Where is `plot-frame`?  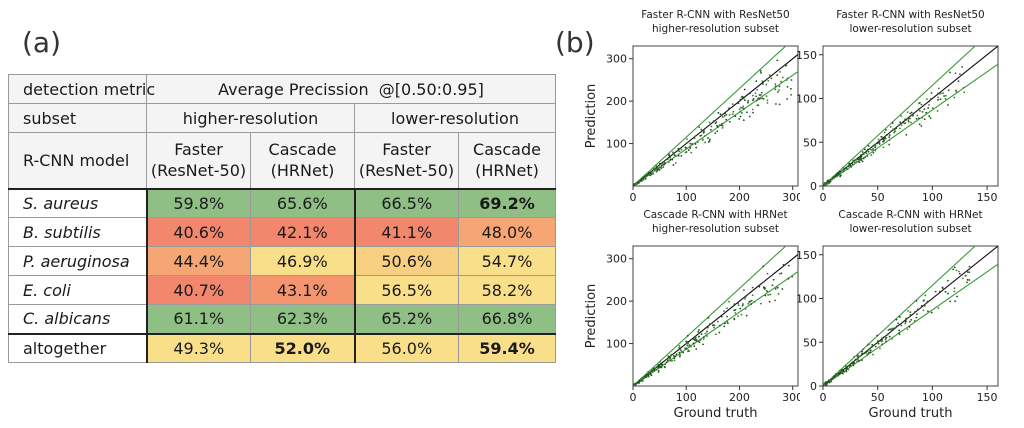
plot-frame is located at coordinates (715, 316).